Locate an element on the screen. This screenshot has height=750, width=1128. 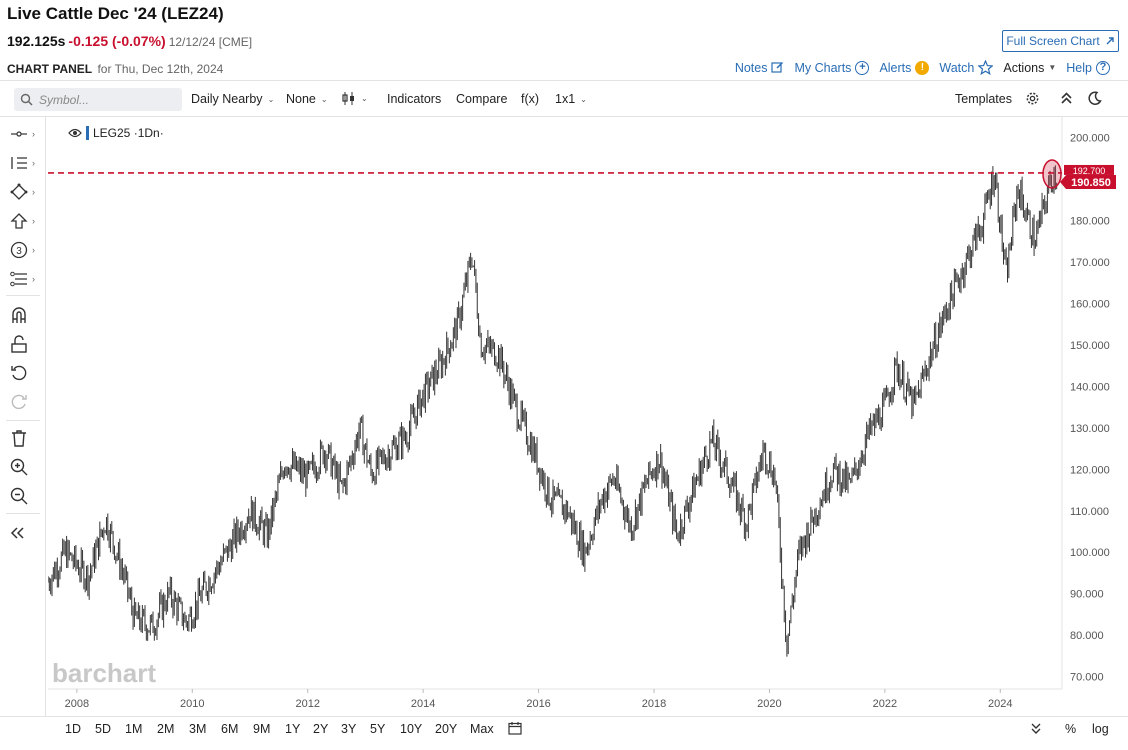
chart-panel-label: CHART PANEL for Thu, Dec 12th, 2024 is located at coordinates (115, 69).